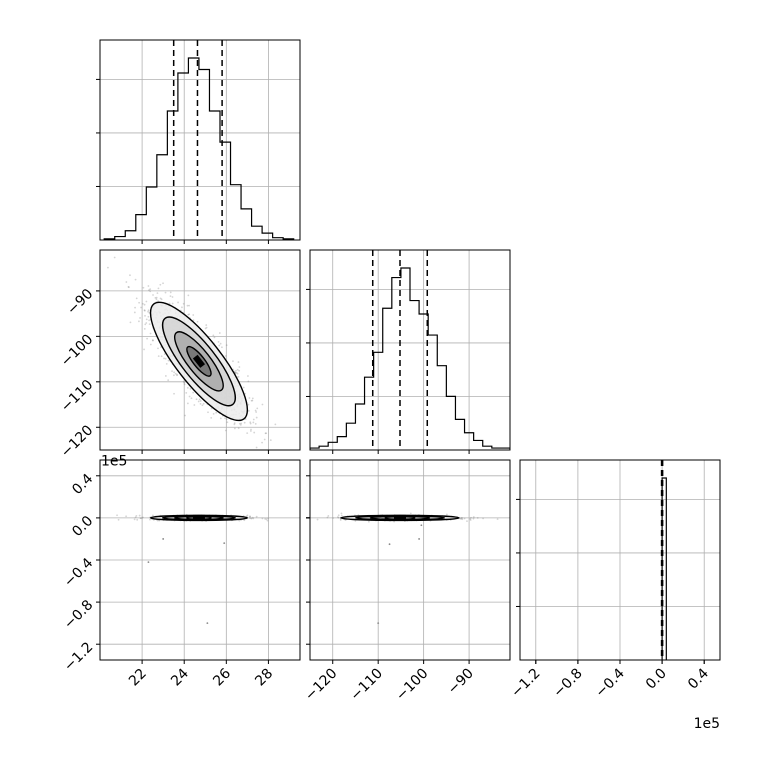 The width and height of the screenshot is (760, 760). What do you see at coordinates (264, 678) in the screenshot?
I see `x-tick-label: 28` at bounding box center [264, 678].